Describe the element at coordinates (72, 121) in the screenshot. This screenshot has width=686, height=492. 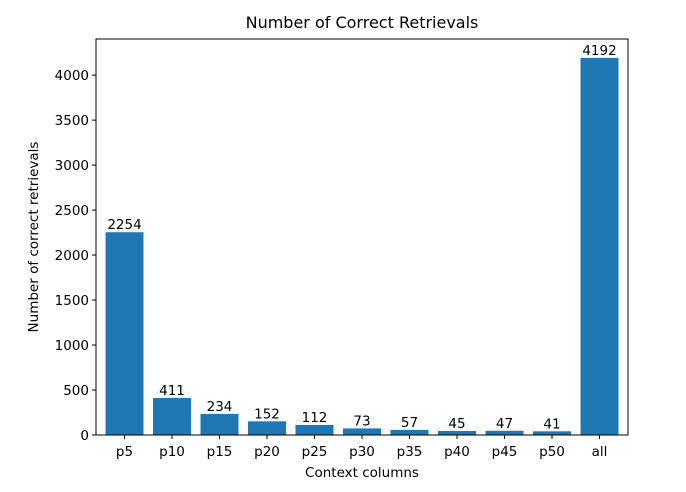
I see `y-tick-label: 3500` at that location.